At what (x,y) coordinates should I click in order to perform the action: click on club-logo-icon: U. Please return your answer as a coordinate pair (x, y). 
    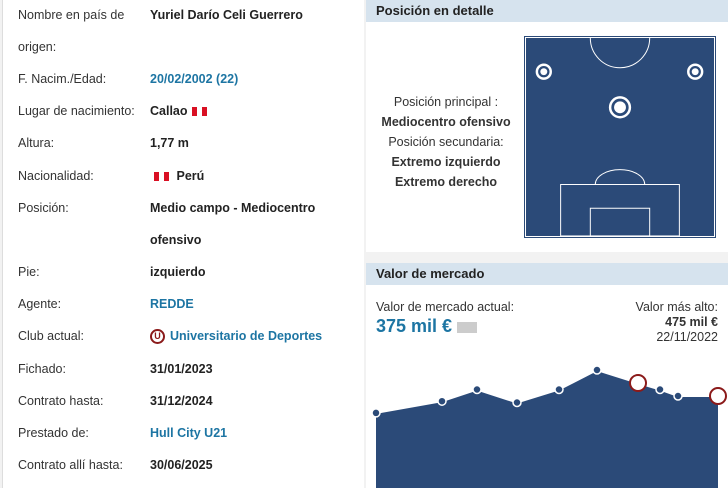
    Looking at the image, I should click on (157, 337).